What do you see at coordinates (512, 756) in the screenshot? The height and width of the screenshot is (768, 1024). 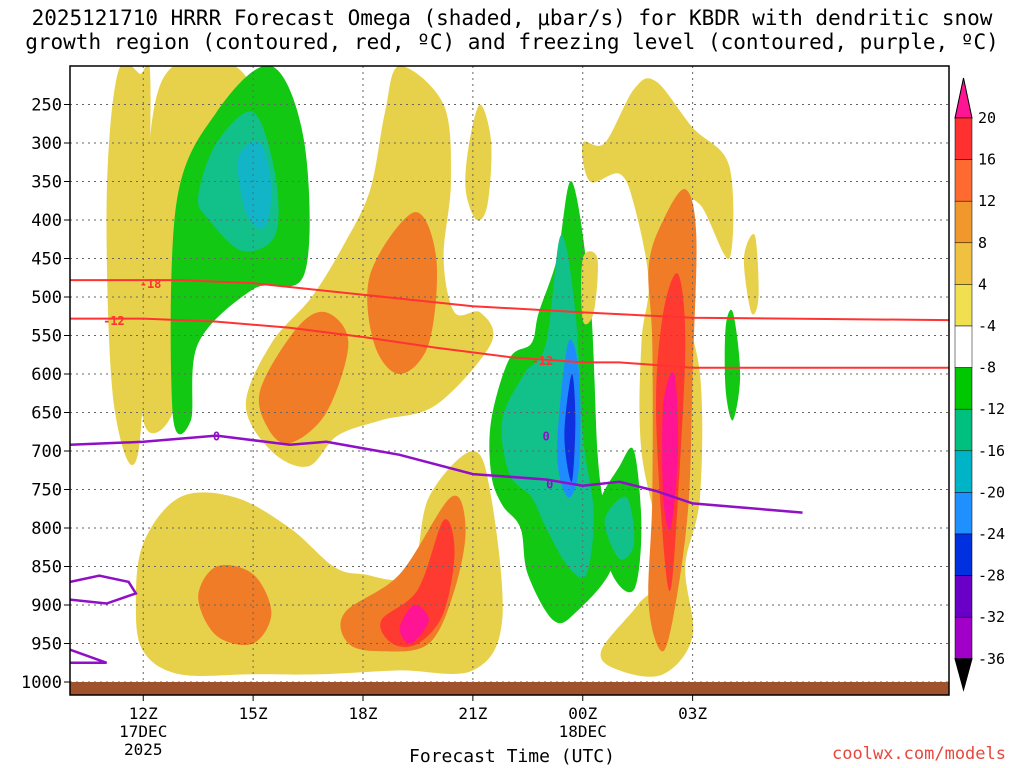 I see `x-axis-label: Forecast Time (UTC)` at bounding box center [512, 756].